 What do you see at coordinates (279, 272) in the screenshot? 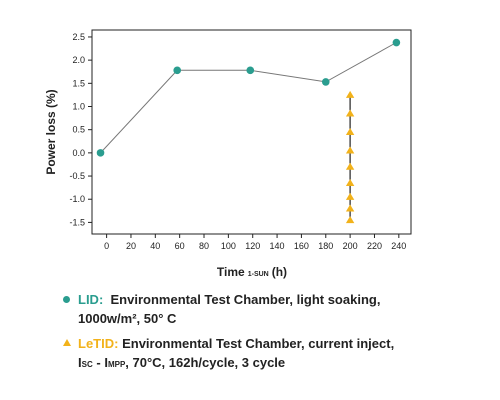
I see `x-axis-title-unit: (h)` at bounding box center [279, 272].